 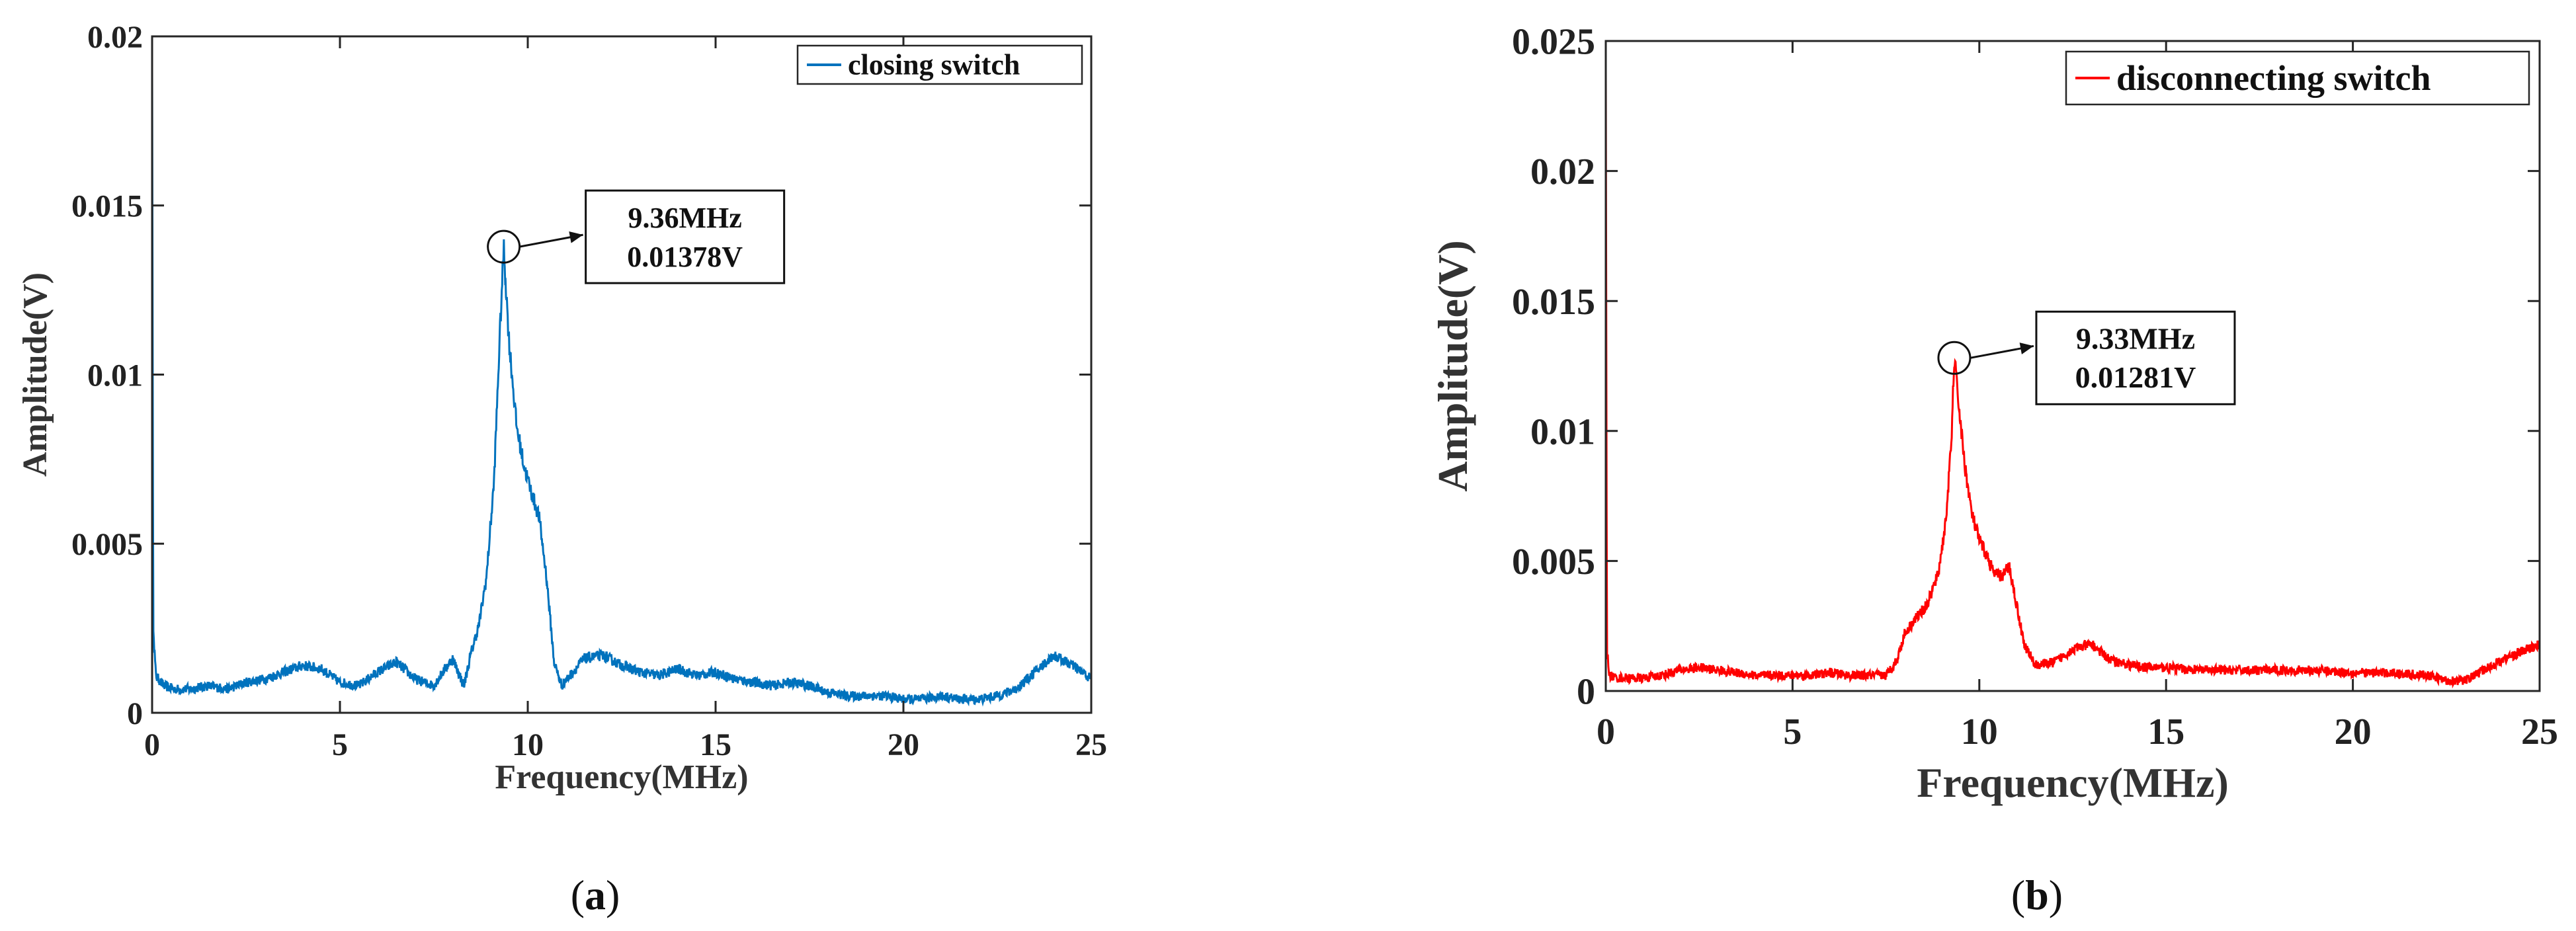 I want to click on annotation-label: 0.01281V, so click(x=2135, y=377).